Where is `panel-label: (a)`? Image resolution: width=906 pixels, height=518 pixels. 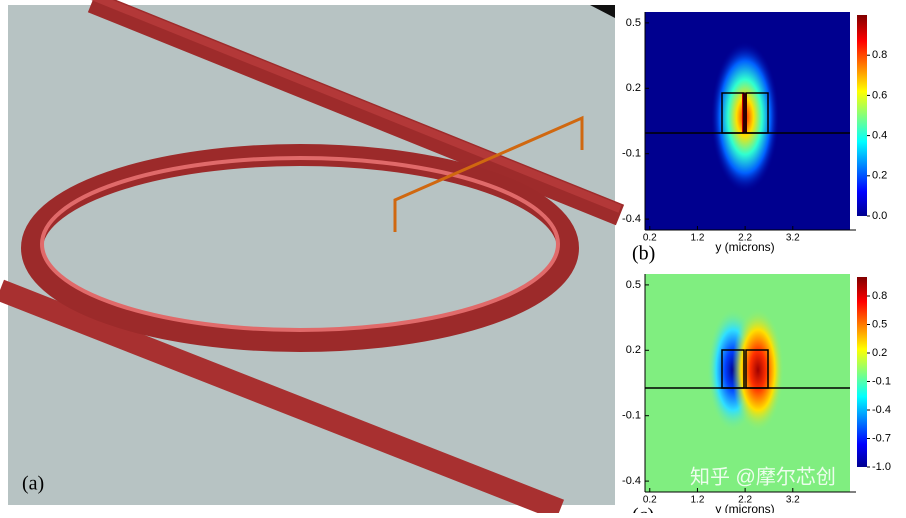
panel-label: (a) is located at coordinates (33, 484).